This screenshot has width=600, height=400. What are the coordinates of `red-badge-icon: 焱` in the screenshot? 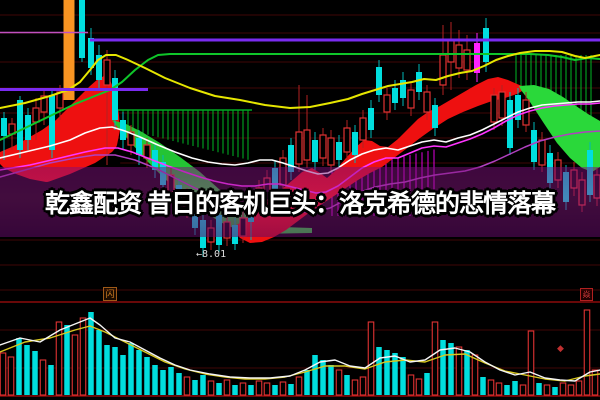 It's located at (586, 294).